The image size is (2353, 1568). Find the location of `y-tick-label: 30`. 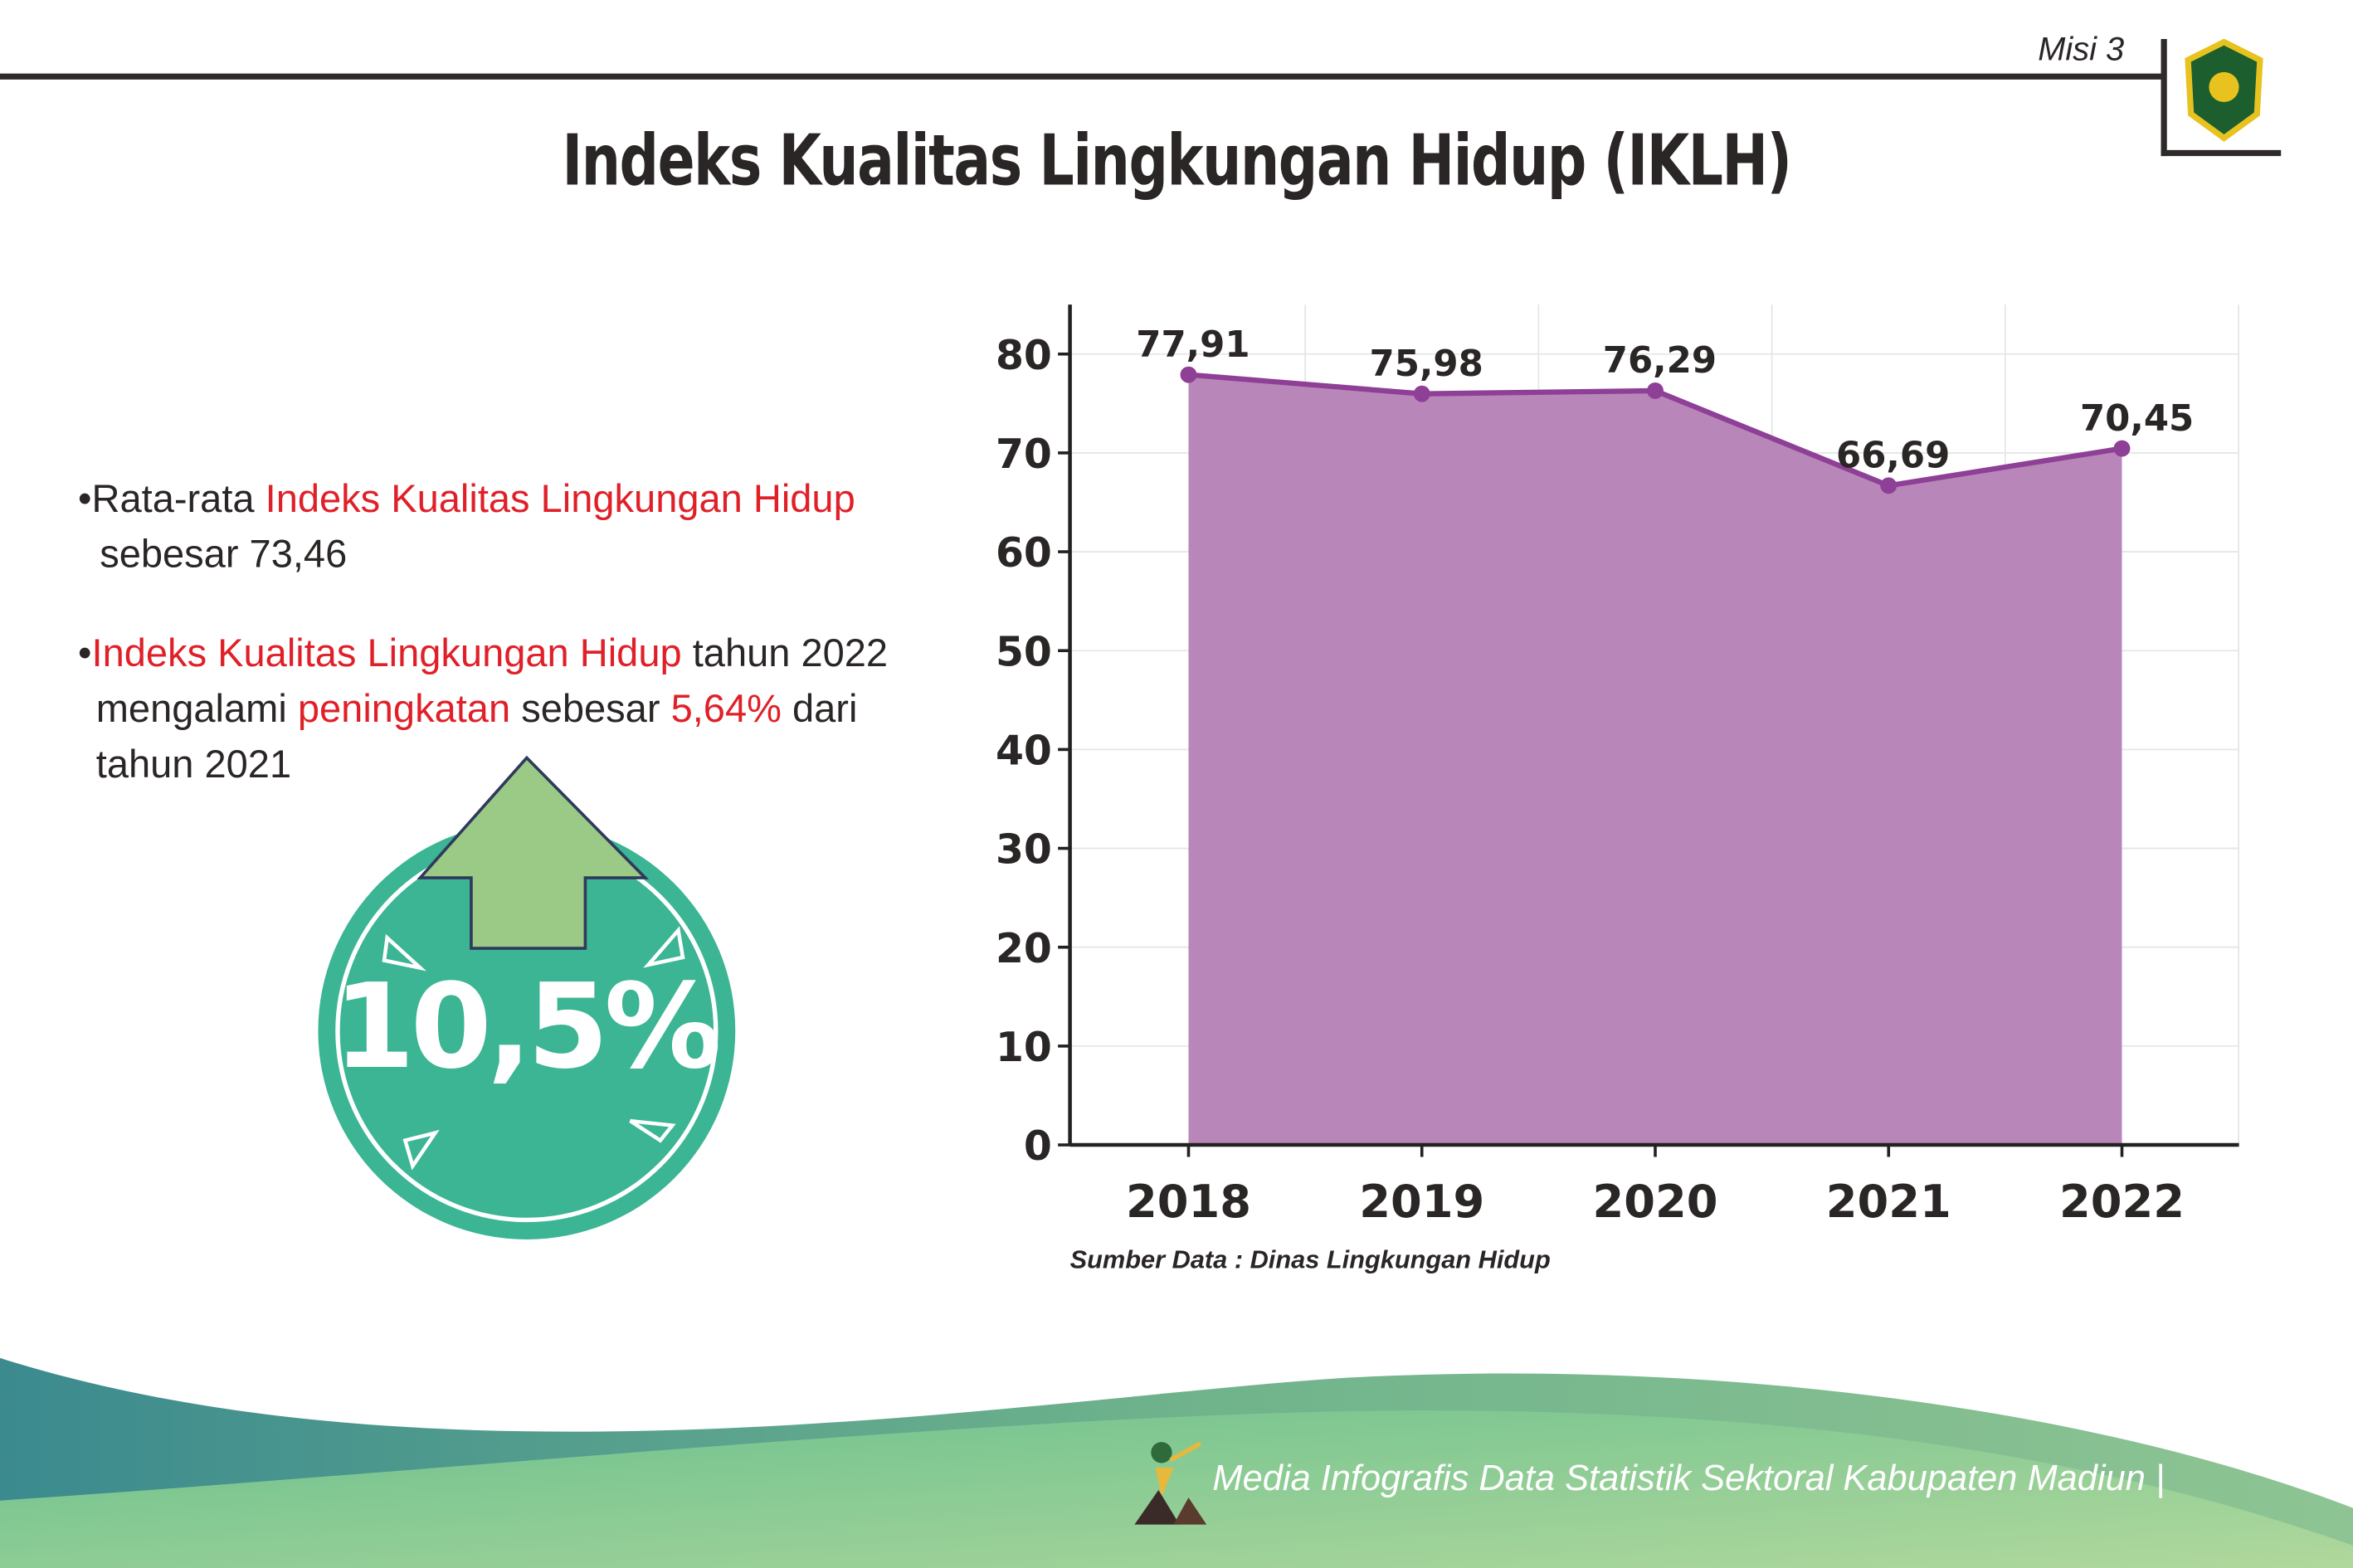

y-tick-label: 30 is located at coordinates (1024, 850).